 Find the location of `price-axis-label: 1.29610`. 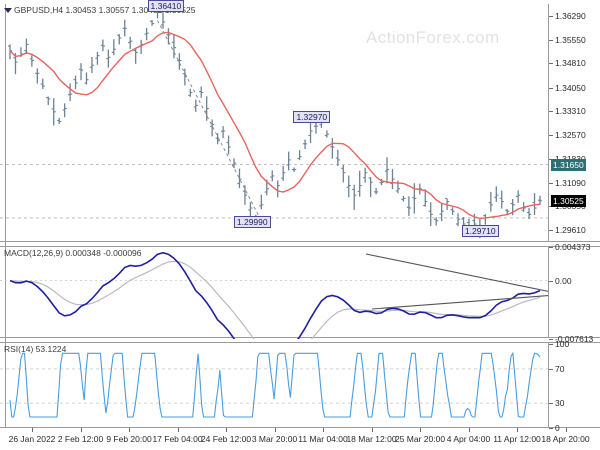

price-axis-label: 1.29610 is located at coordinates (570, 230).